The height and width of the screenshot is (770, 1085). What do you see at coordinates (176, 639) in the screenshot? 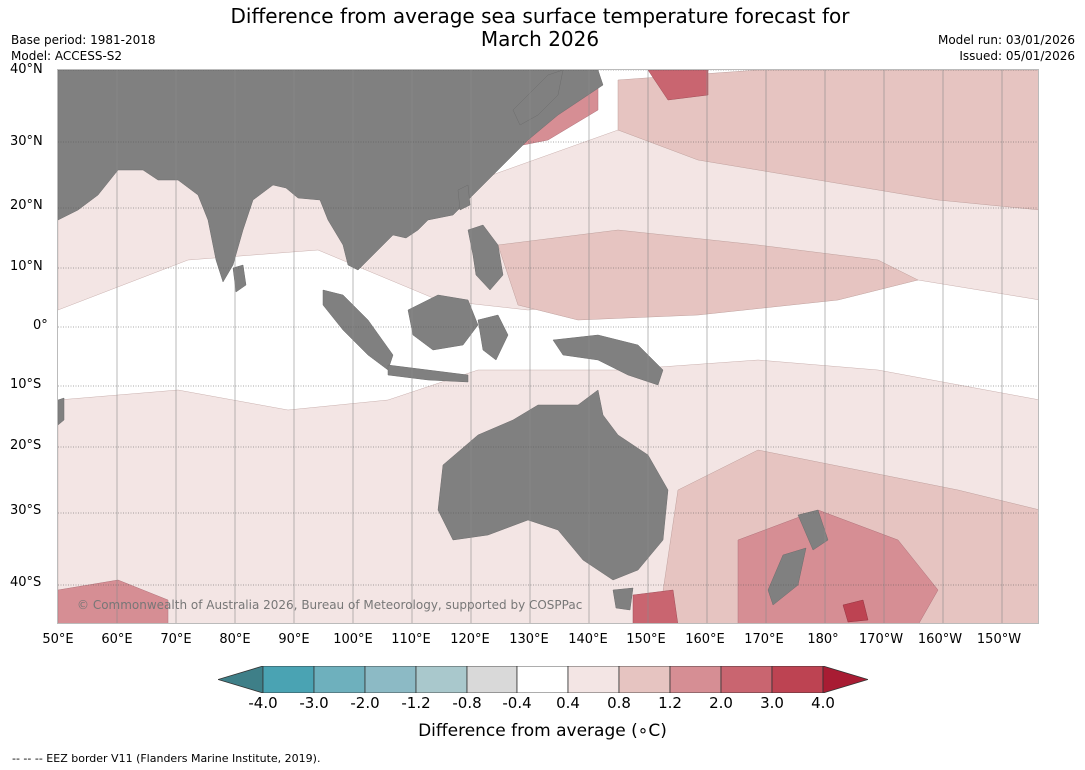
I see `lon-label-70e: 70°E` at bounding box center [176, 639].